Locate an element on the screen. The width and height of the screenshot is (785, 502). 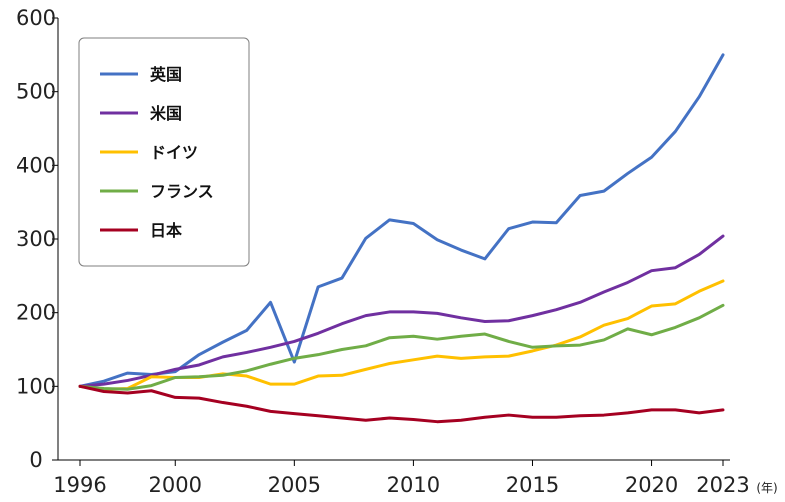
legend-label-3: フランス is located at coordinates (182, 191).